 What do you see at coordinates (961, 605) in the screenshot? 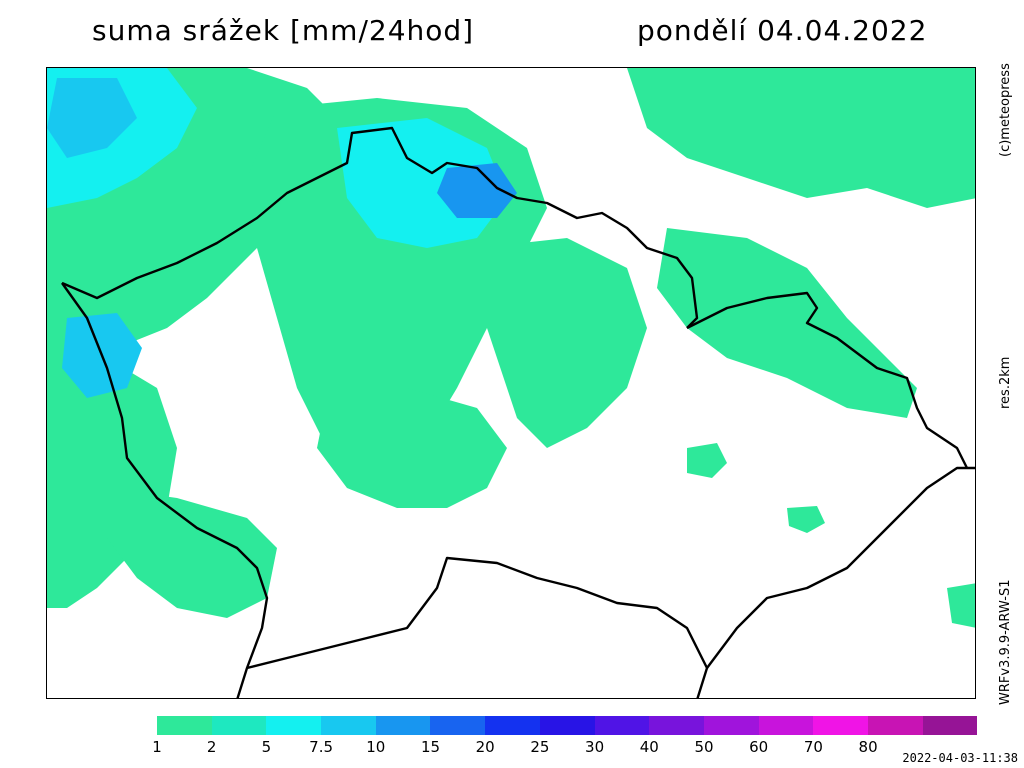
I see `precip-patch-small-southeast` at bounding box center [961, 605].